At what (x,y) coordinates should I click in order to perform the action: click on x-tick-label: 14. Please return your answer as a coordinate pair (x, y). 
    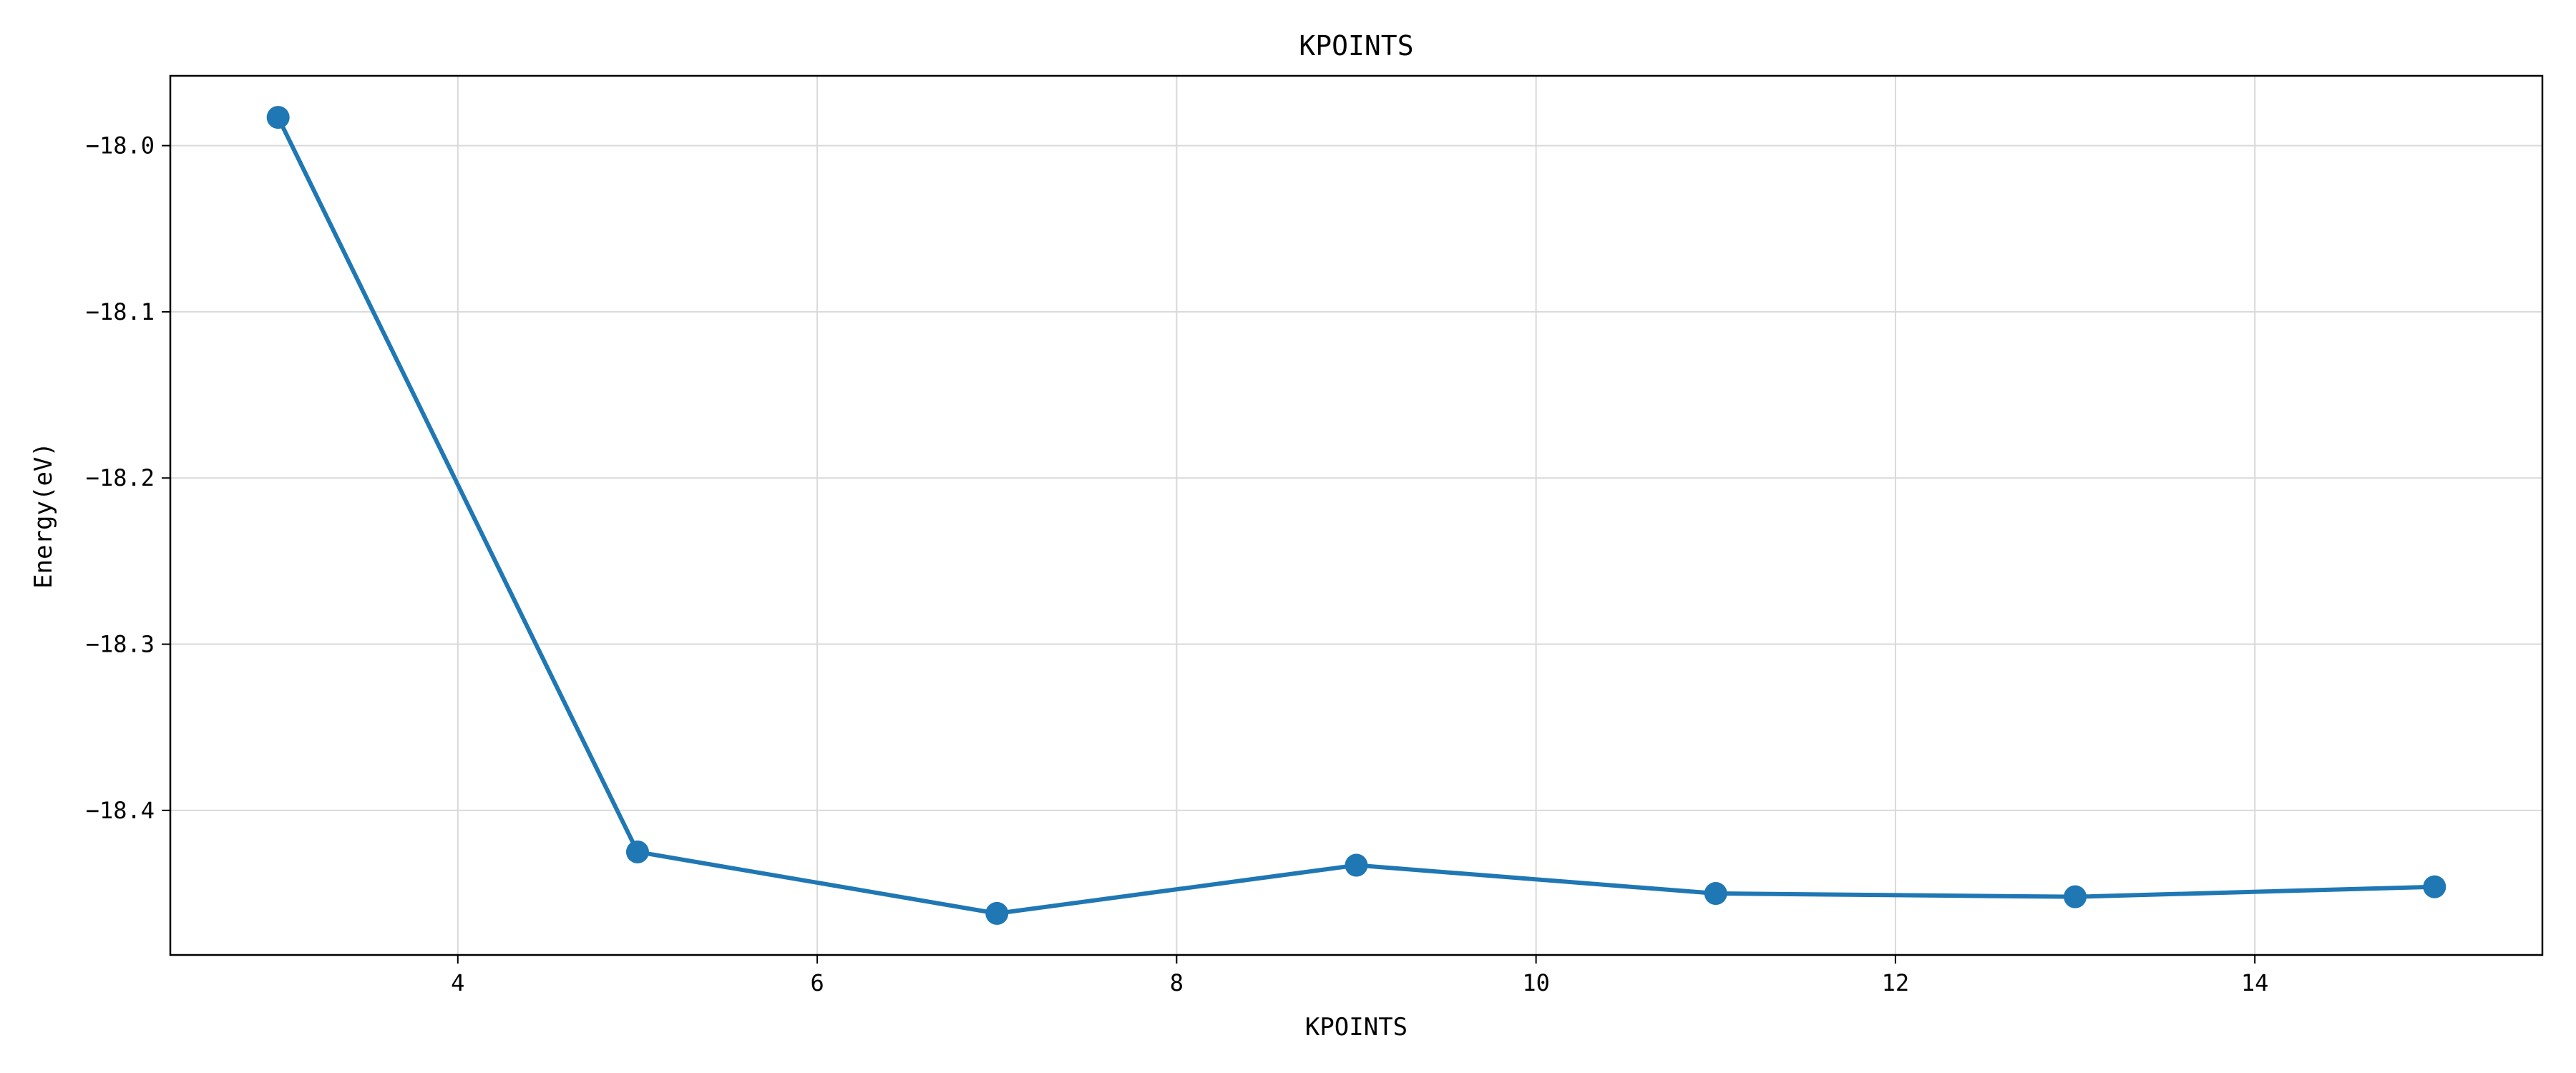
    Looking at the image, I should click on (2255, 983).